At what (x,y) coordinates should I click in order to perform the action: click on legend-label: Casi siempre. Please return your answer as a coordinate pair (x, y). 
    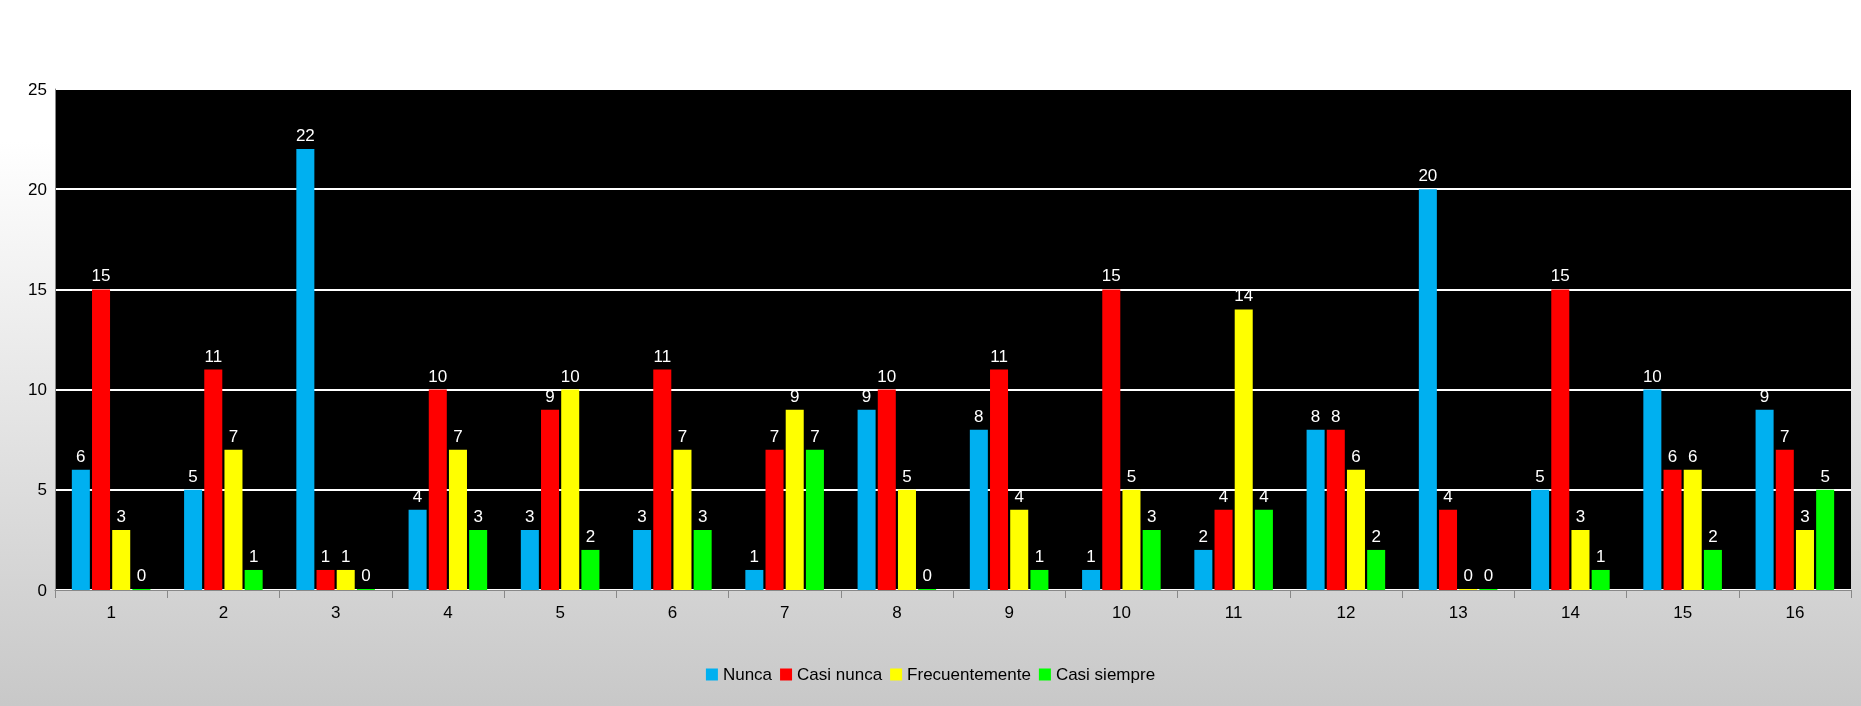
    Looking at the image, I should click on (1105, 674).